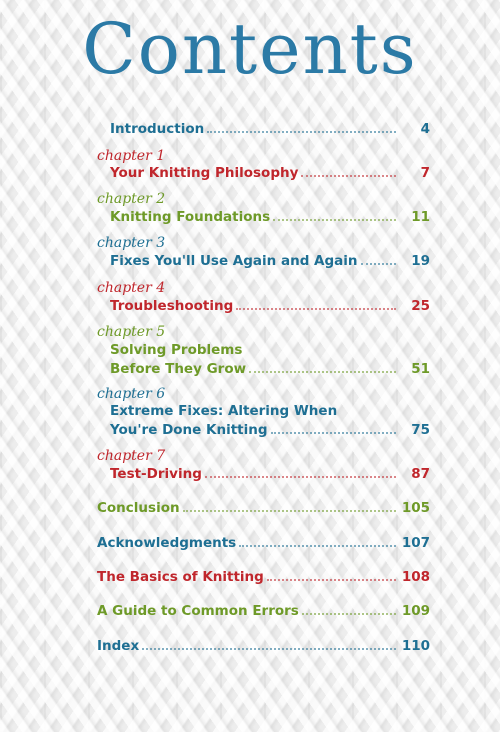 The height and width of the screenshot is (732, 500). Describe the element at coordinates (189, 430) in the screenshot. I see `entry-title: You're Done Knitting` at that location.